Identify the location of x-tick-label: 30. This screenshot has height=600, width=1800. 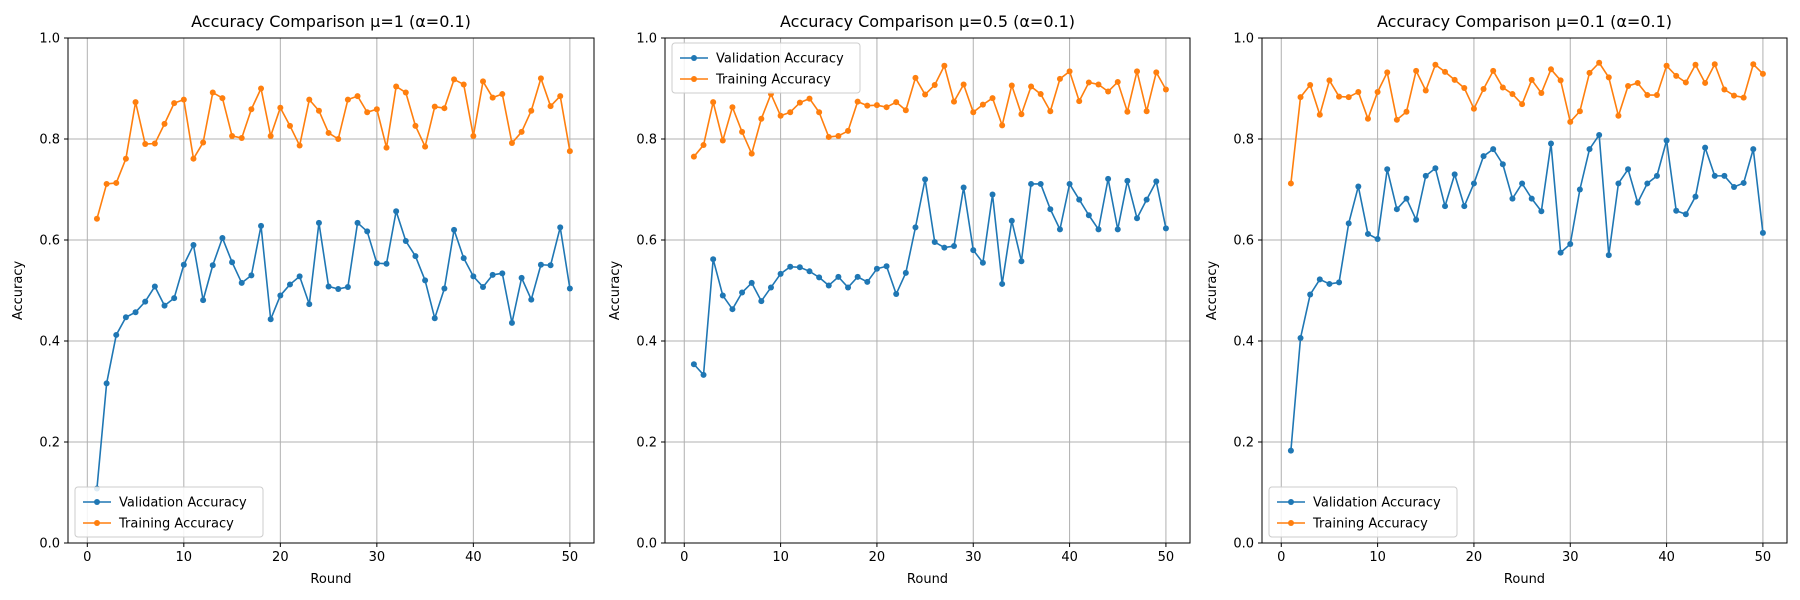
(377, 557).